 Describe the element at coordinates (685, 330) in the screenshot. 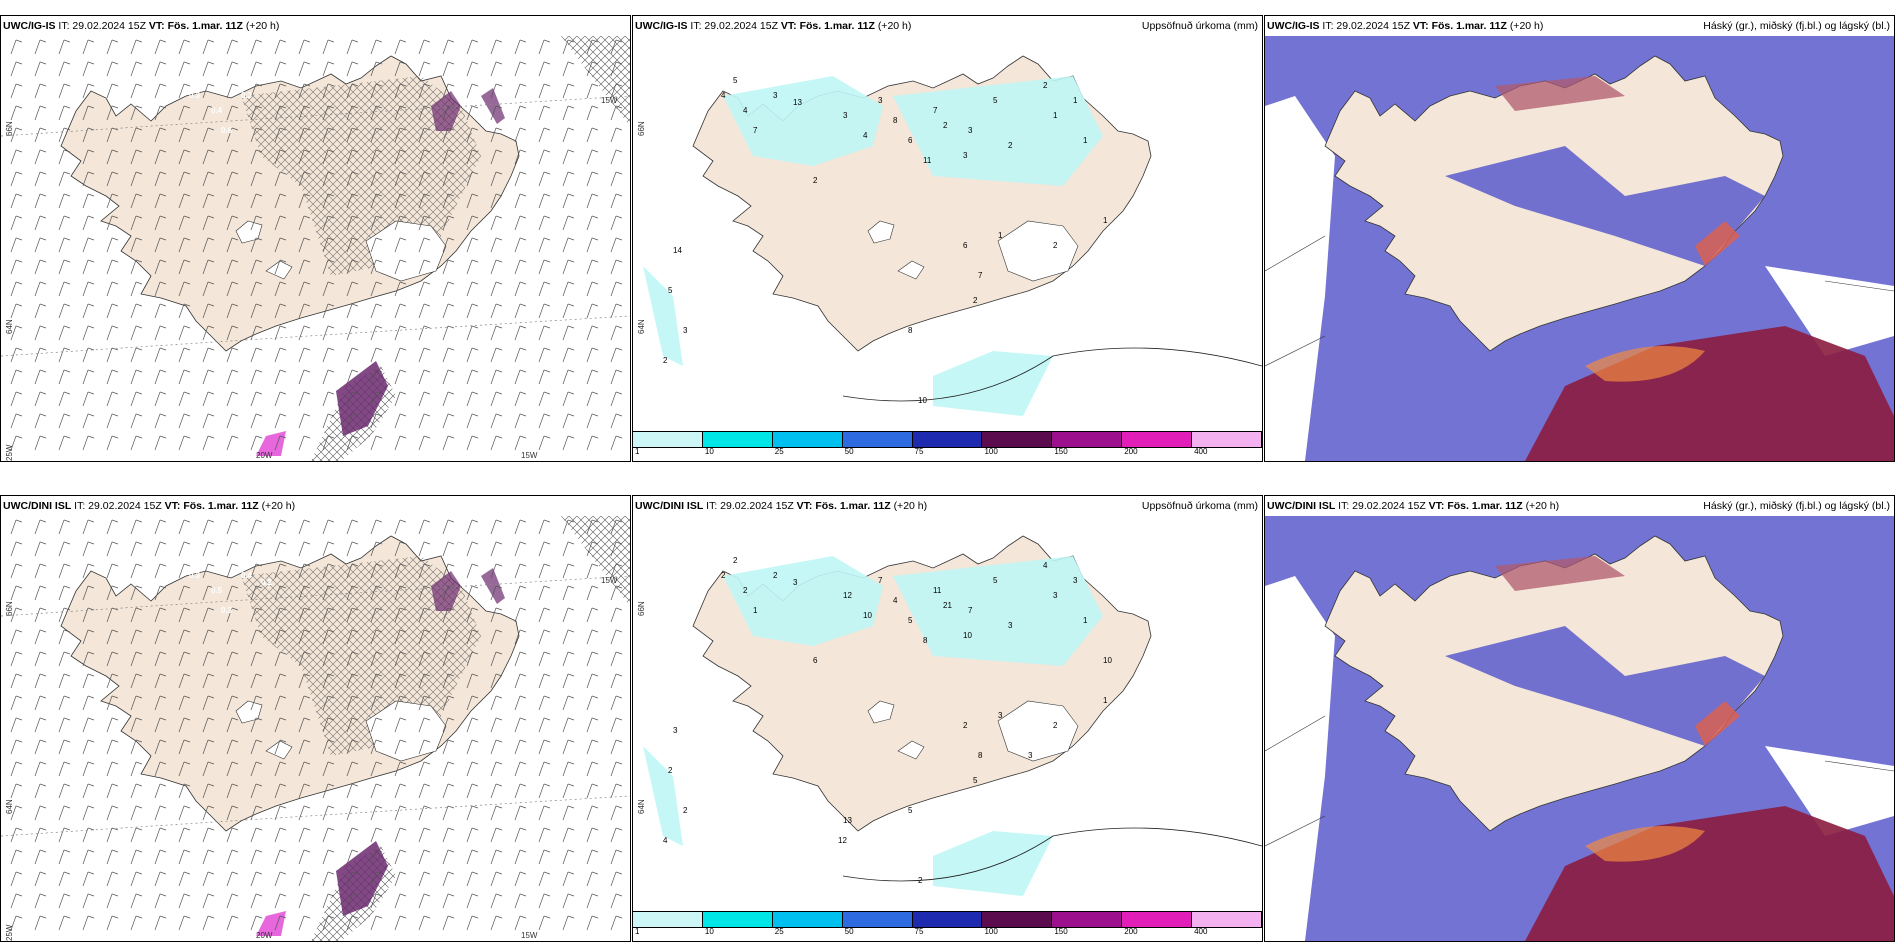

I see `value-label: 3` at that location.